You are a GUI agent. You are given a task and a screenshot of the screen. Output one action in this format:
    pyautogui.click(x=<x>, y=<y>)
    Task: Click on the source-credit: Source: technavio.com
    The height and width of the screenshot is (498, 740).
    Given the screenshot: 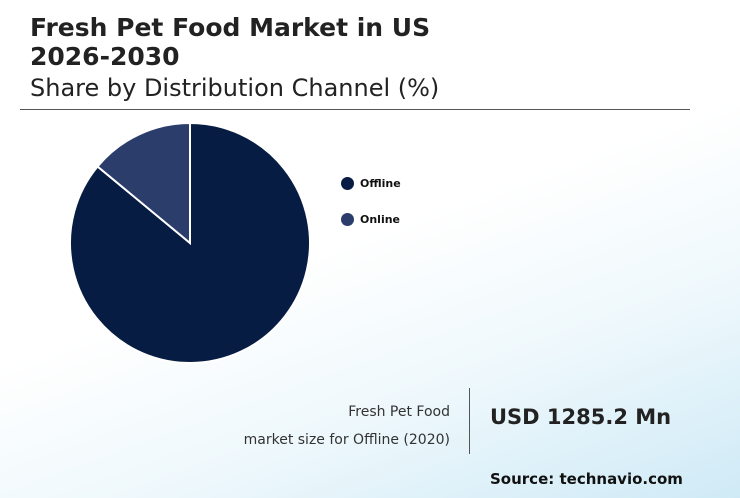 What is the action you would take?
    pyautogui.click(x=586, y=479)
    